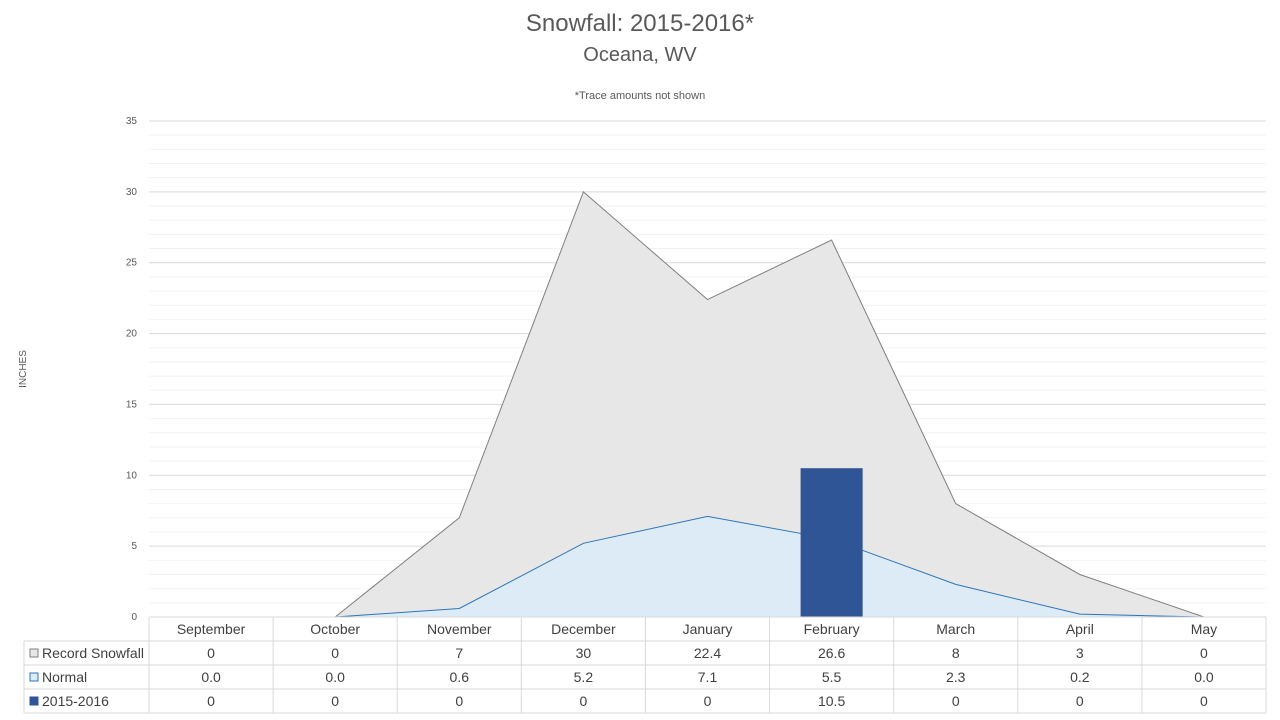  What do you see at coordinates (211, 629) in the screenshot?
I see `x-category-label: September` at bounding box center [211, 629].